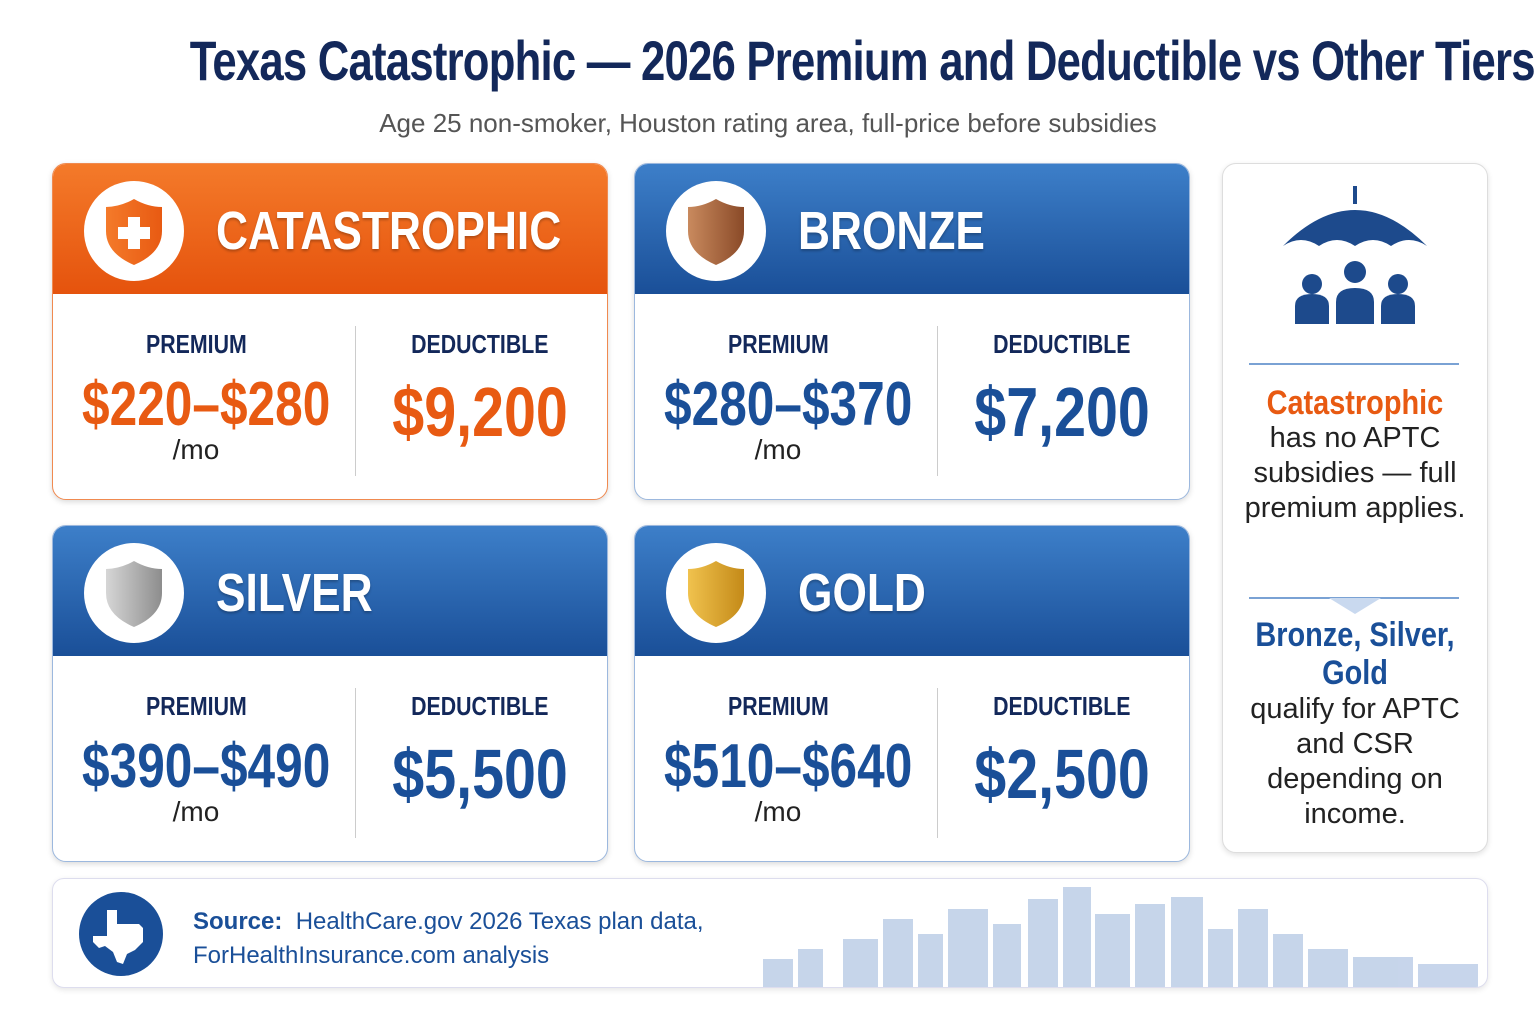  I want to click on source-label: Source:, so click(238, 921).